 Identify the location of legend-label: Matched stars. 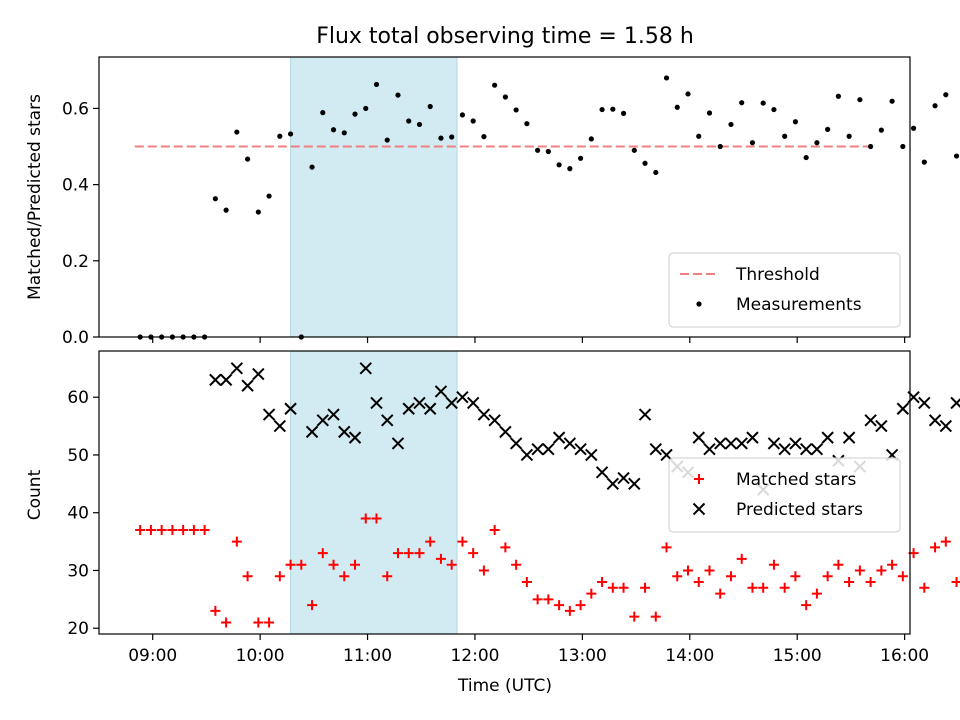
(796, 480).